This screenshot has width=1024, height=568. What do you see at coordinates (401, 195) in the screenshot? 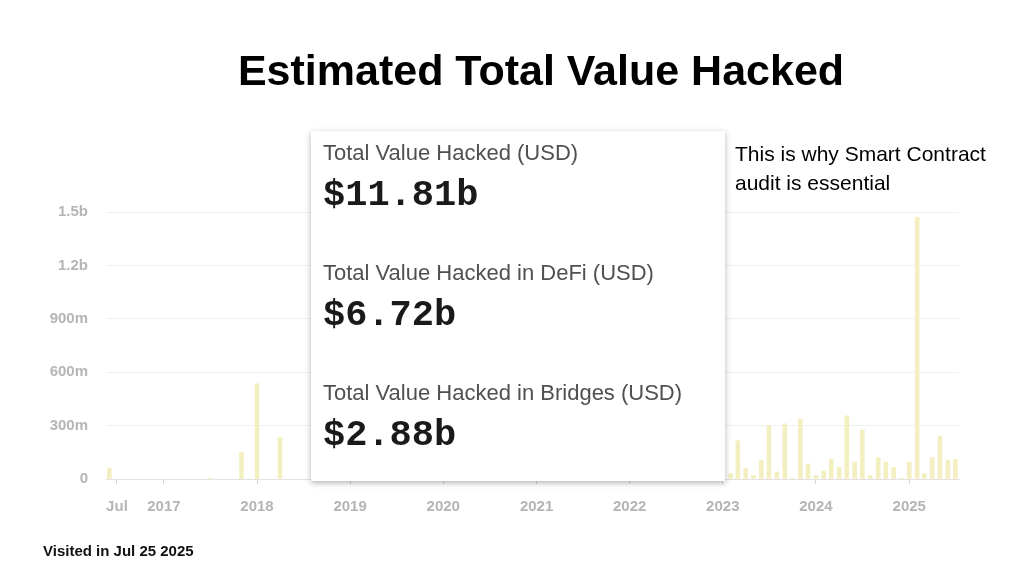
I see `annotation: $11.81b` at bounding box center [401, 195].